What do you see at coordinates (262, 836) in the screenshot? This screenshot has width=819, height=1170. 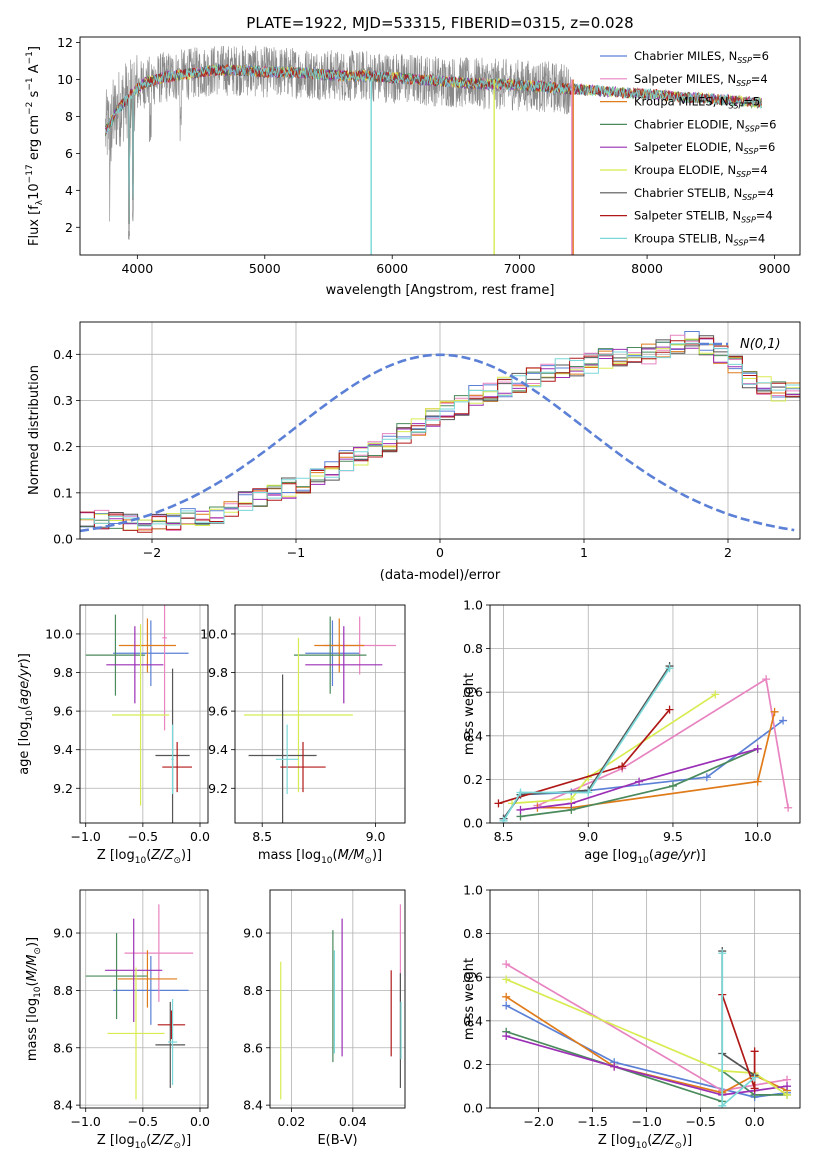 I see `x-tick-label: 8.5` at bounding box center [262, 836].